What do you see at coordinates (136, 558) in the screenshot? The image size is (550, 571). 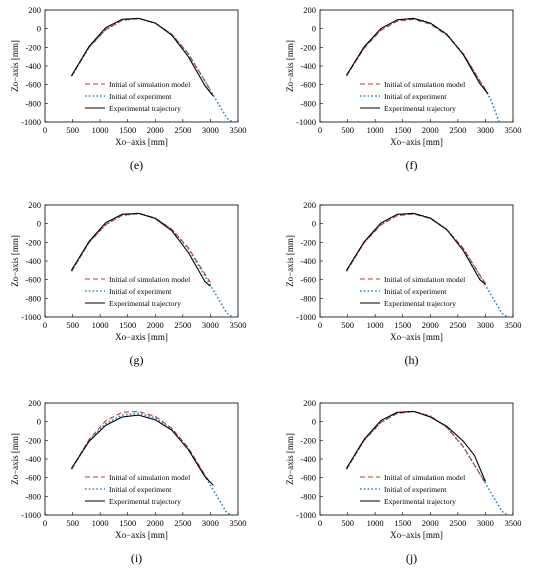 I see `panel-label: (i)` at bounding box center [136, 558].